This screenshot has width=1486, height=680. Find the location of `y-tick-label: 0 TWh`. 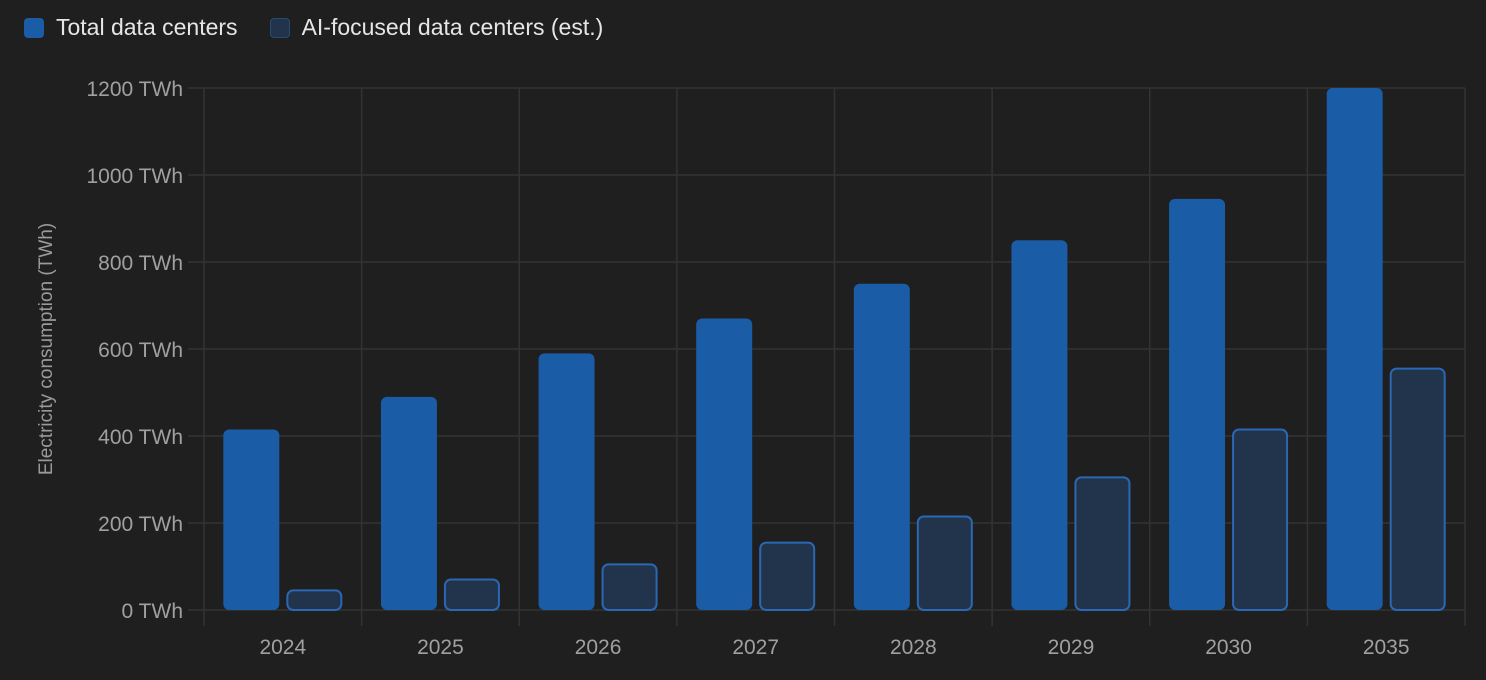

y-tick-label: 0 TWh is located at coordinates (152, 611).